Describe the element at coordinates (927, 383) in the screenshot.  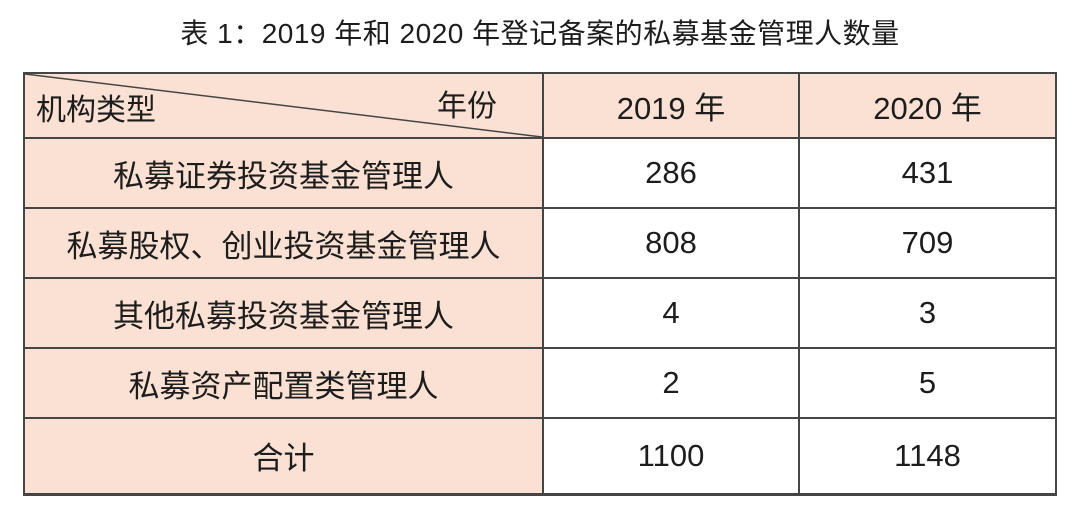
I see `value-cell-2020: 5` at that location.